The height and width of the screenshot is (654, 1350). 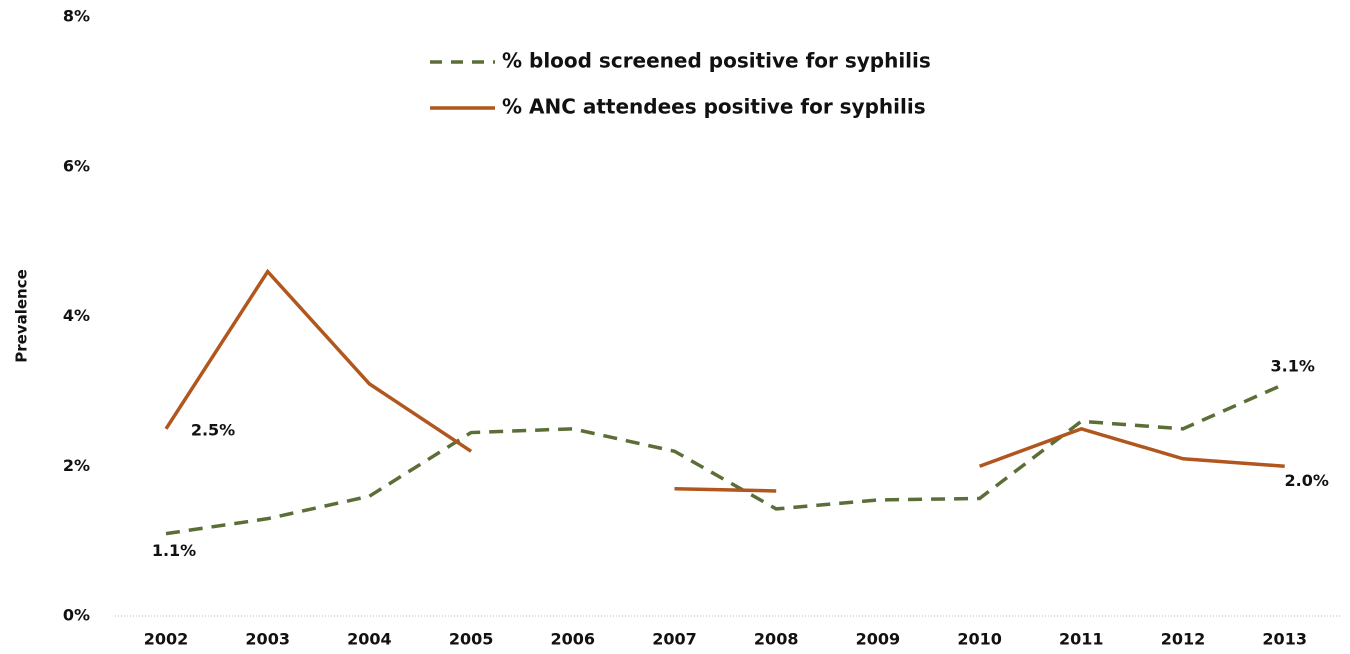 I want to click on y-axis-label: Prevalence, so click(x=22, y=316).